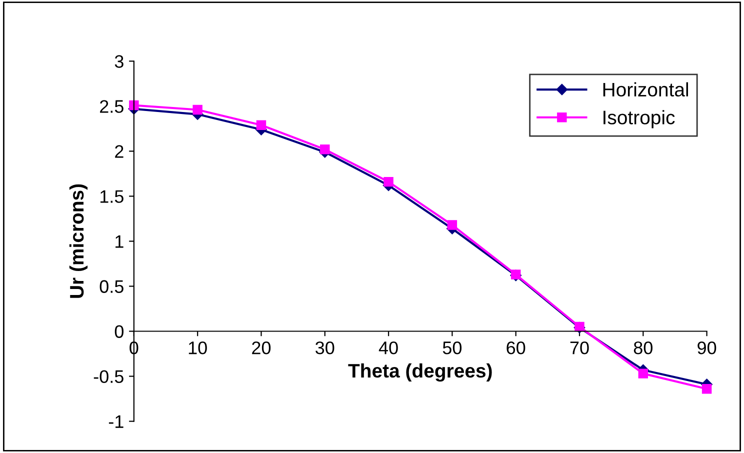 The height and width of the screenshot is (453, 744). Describe the element at coordinates (707, 347) in the screenshot. I see `x-tick-label: 90` at that location.